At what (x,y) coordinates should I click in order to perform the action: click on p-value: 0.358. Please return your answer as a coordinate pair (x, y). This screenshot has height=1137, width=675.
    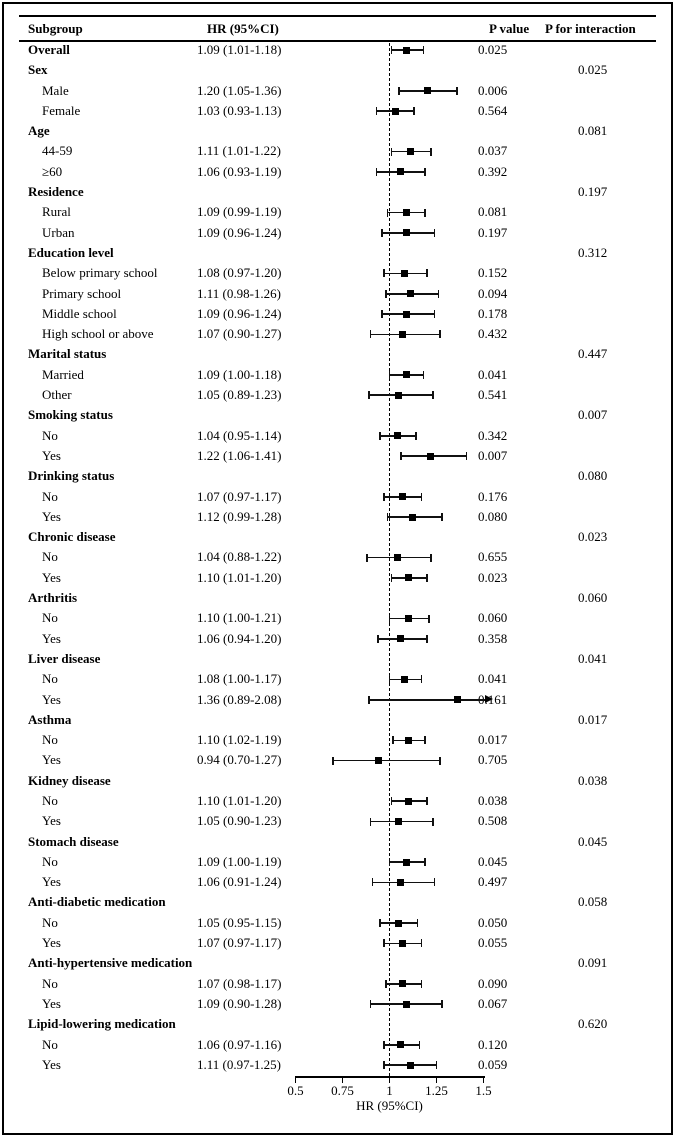
    Looking at the image, I should click on (493, 638).